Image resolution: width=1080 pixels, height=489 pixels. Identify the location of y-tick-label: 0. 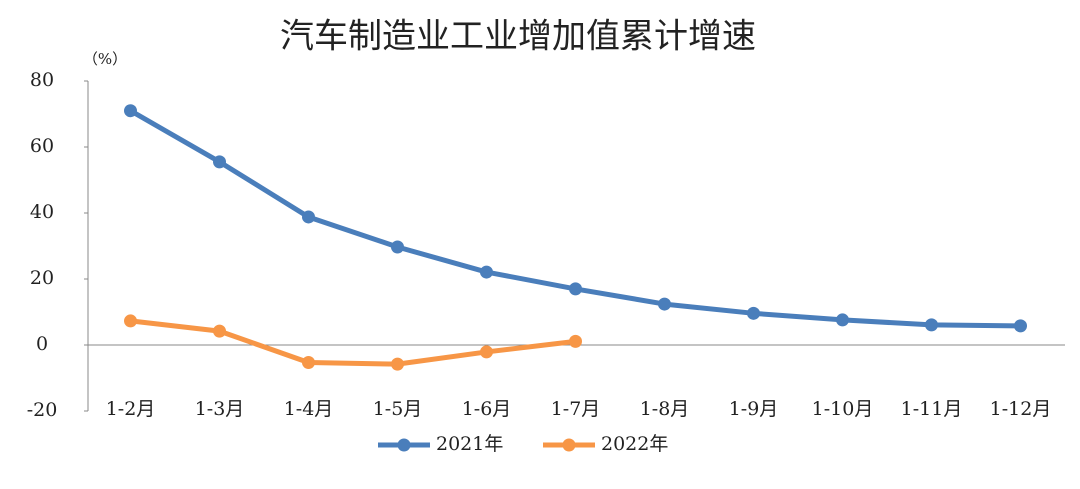
(42, 344).